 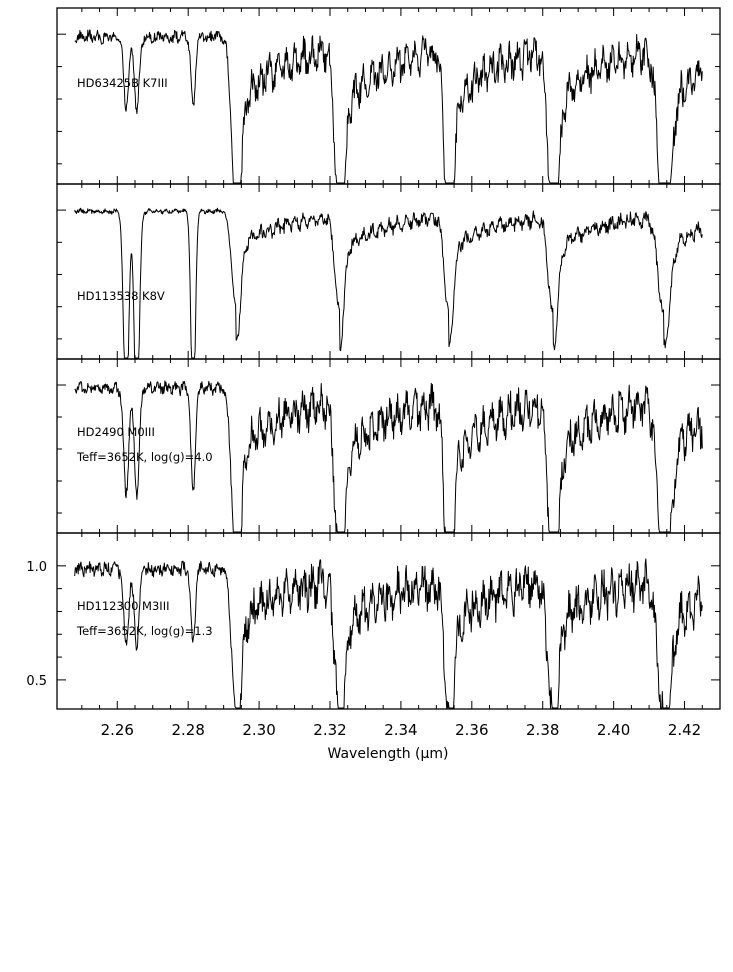 I want to click on y-tick-label: 1.0, so click(x=36, y=567).